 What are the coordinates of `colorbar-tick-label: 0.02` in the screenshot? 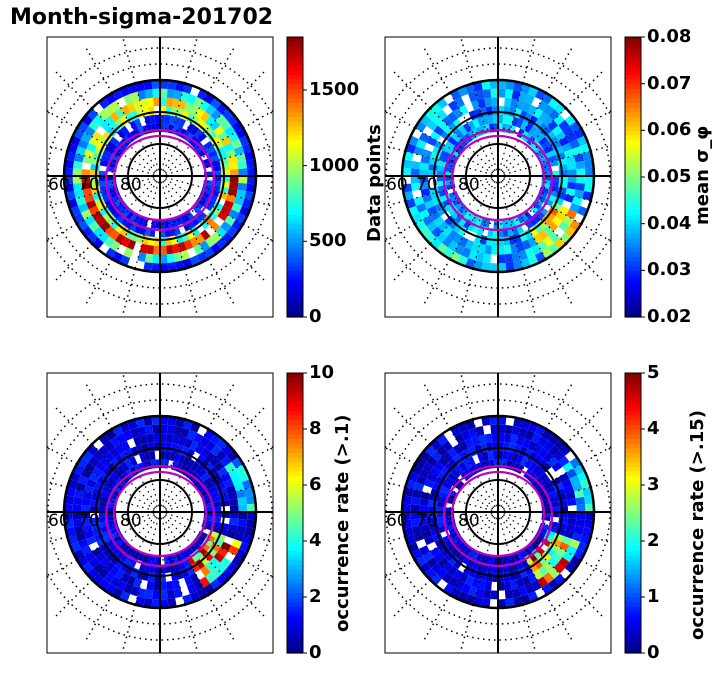 It's located at (669, 316).